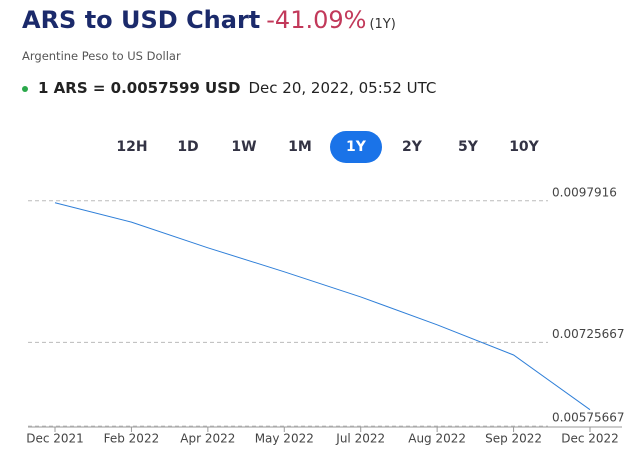 This screenshot has height=459, width=640. Describe the element at coordinates (412, 147) in the screenshot. I see `range-button: 2Y` at that location.